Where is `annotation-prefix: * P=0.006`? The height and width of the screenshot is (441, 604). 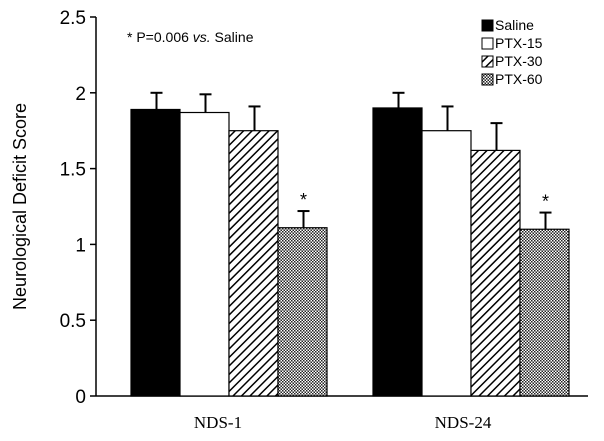 annotation-prefix: * P=0.006 is located at coordinates (160, 37).